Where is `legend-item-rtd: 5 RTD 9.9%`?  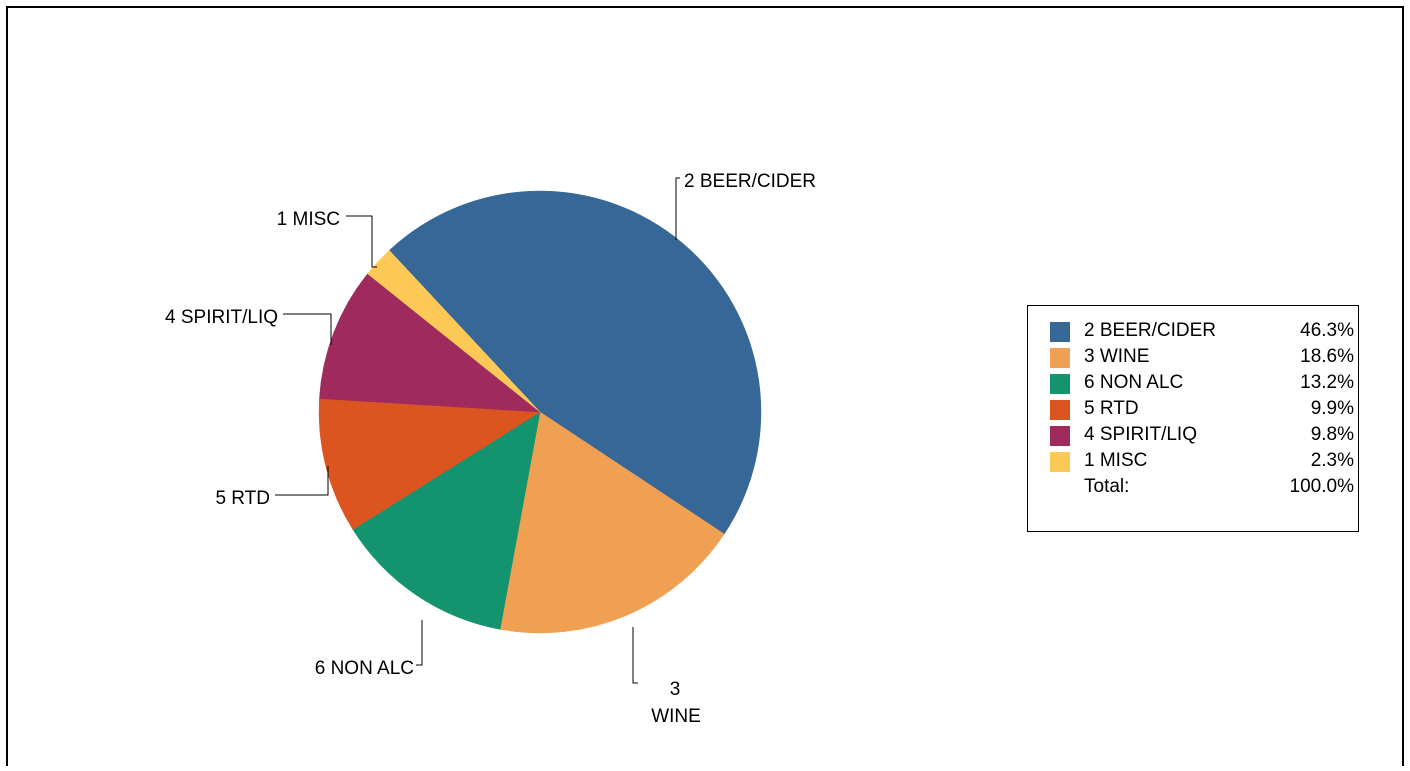 legend-item-rtd: 5 RTD 9.9% is located at coordinates (1203, 410).